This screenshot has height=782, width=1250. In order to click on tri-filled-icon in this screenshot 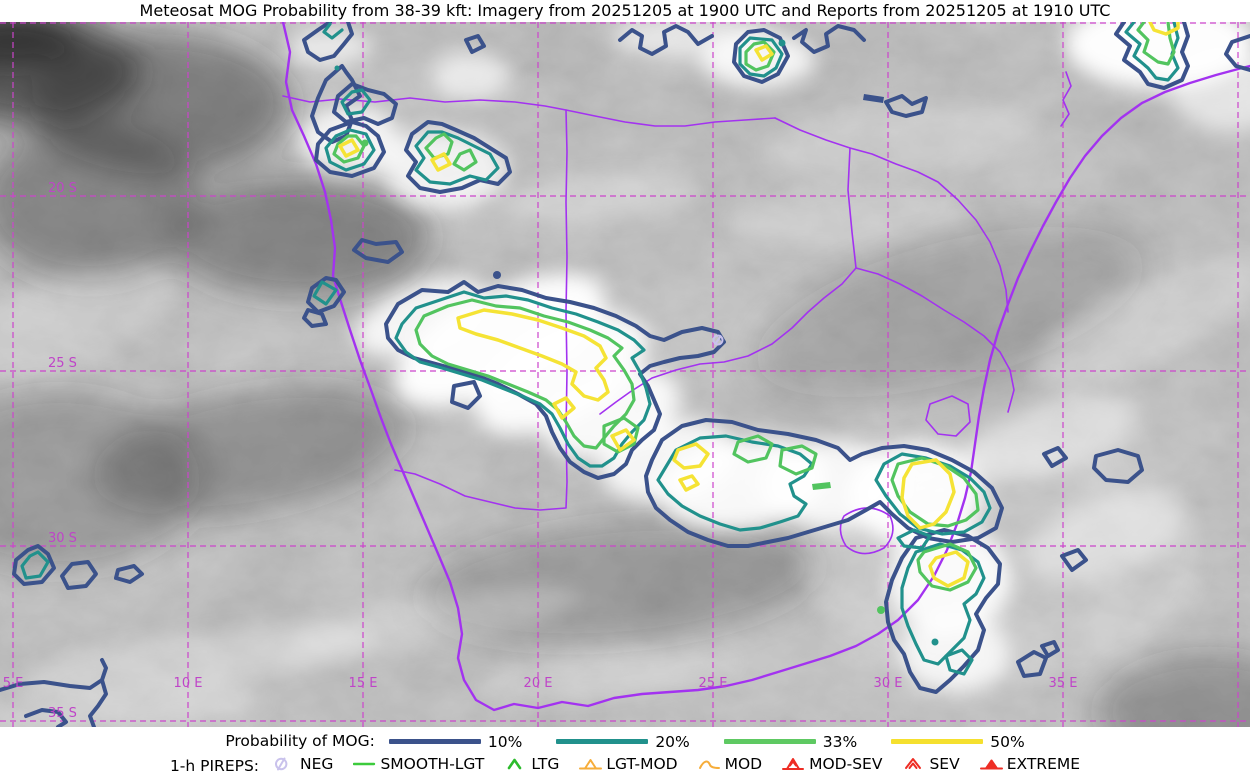, I will do `click(991, 764)`.